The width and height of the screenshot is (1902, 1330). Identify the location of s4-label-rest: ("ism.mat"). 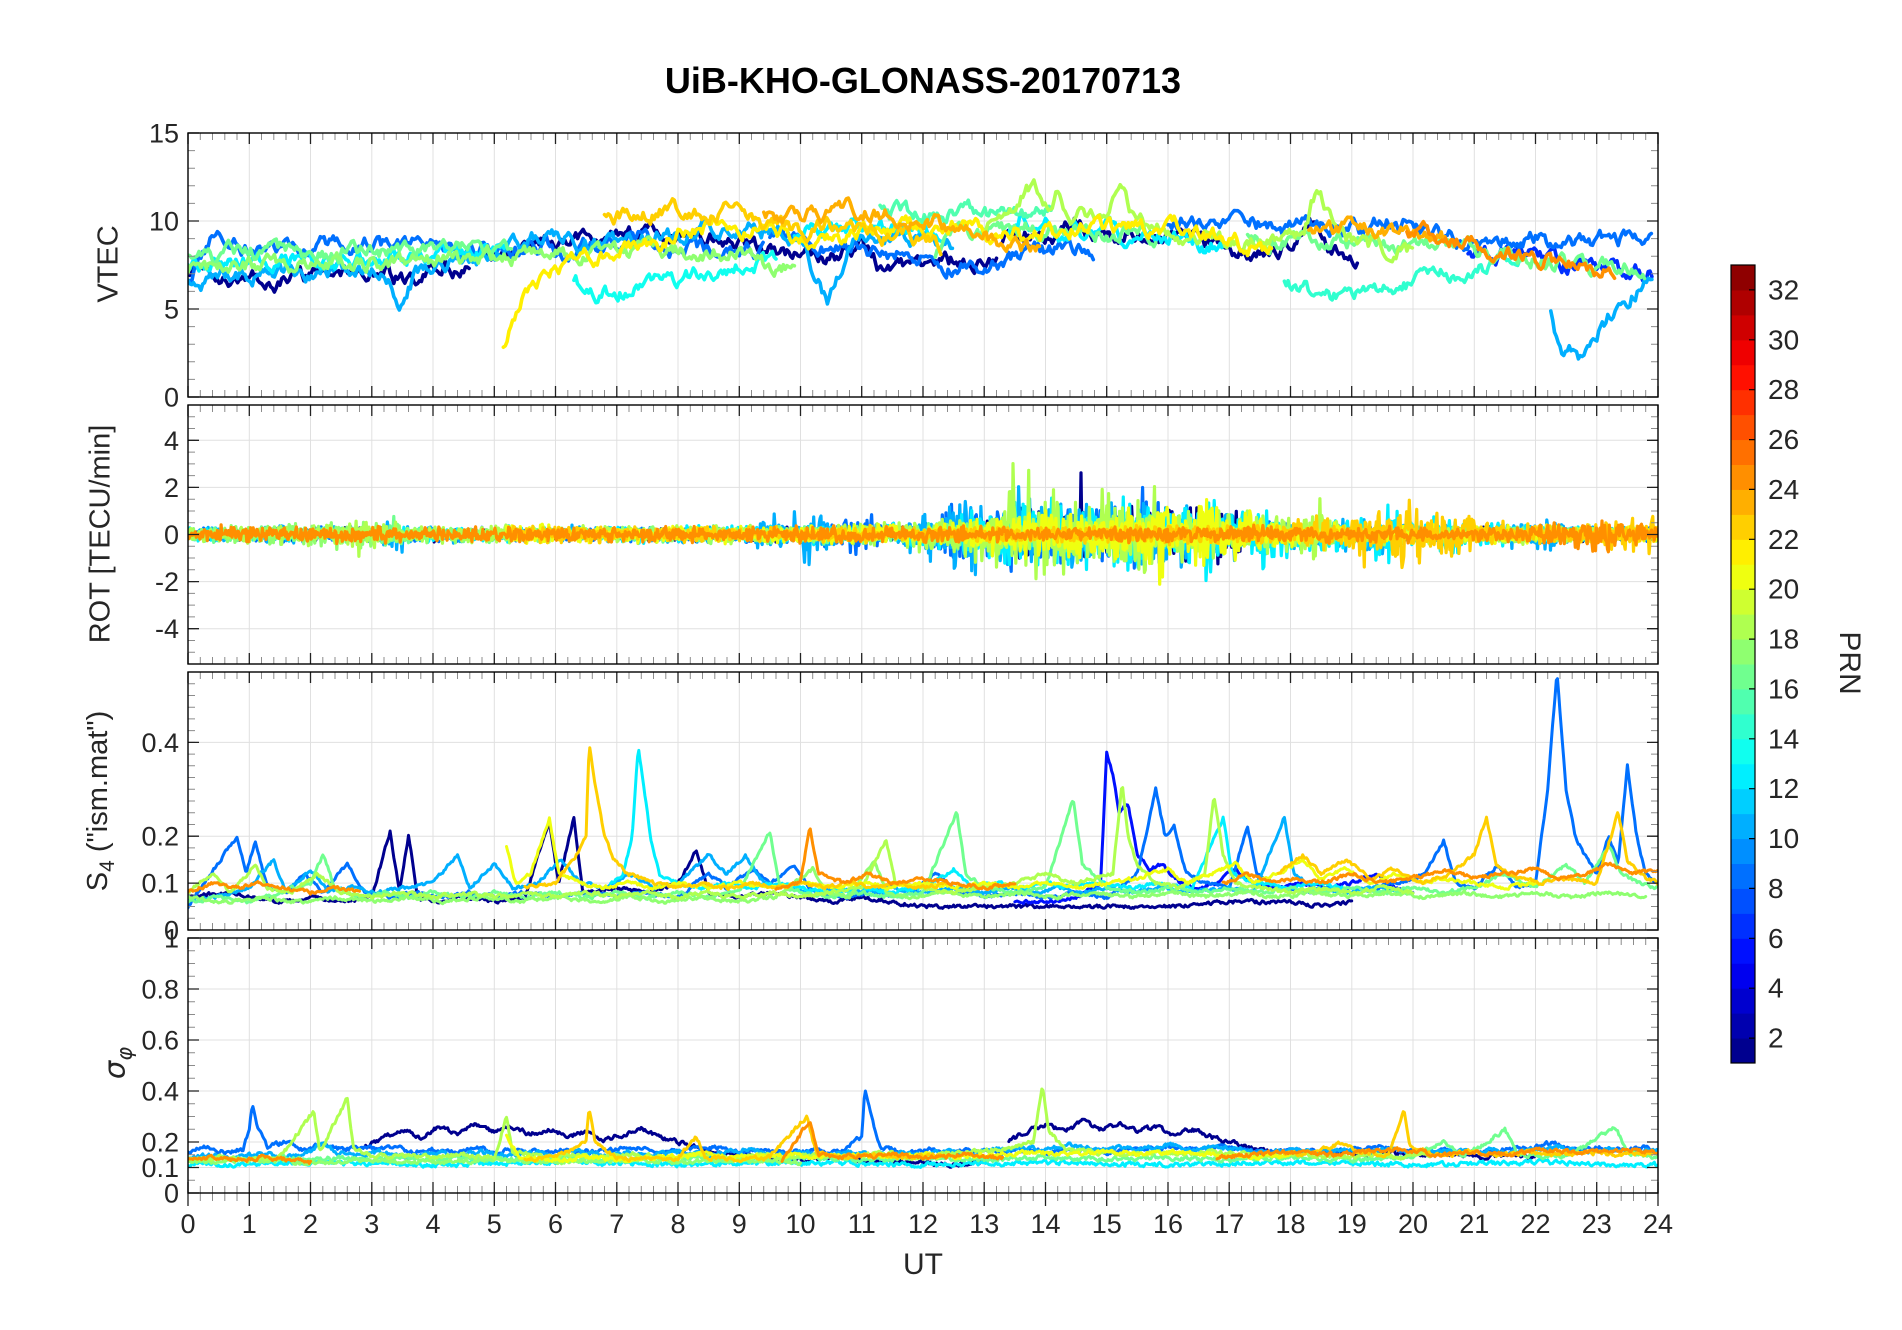
(98, 785).